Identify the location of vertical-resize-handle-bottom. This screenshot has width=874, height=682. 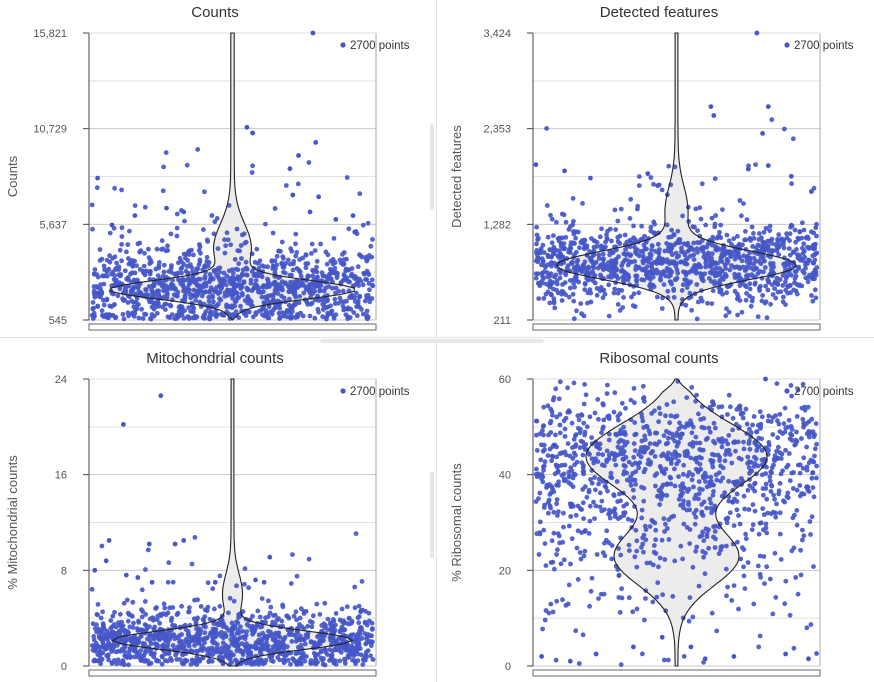
(432, 515).